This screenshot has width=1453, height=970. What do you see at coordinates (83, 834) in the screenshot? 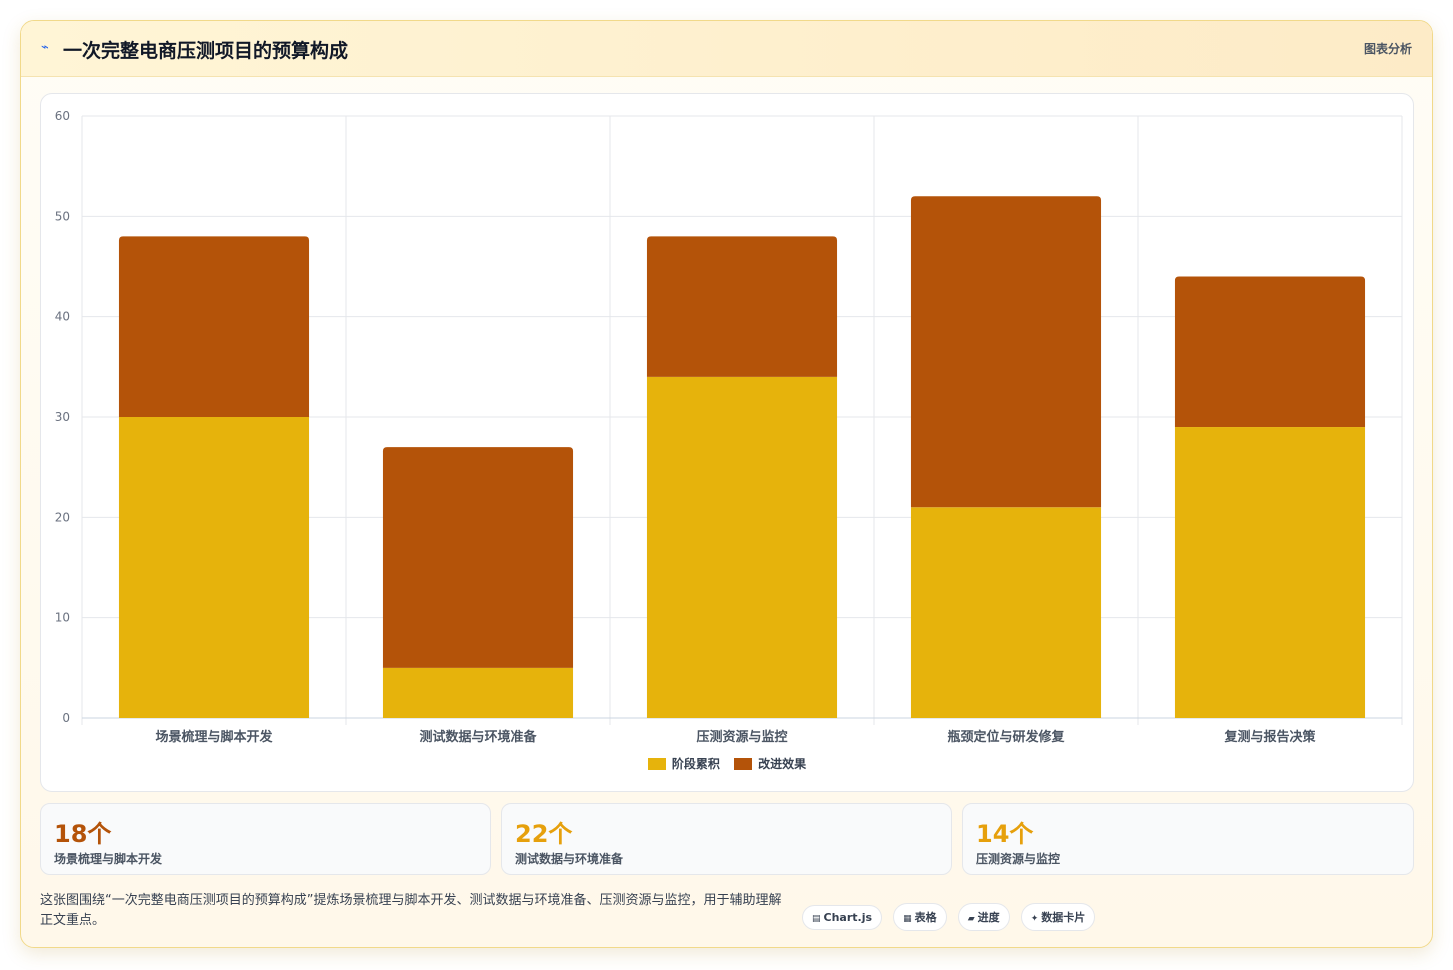
I see `stat-value: 18个` at bounding box center [83, 834].